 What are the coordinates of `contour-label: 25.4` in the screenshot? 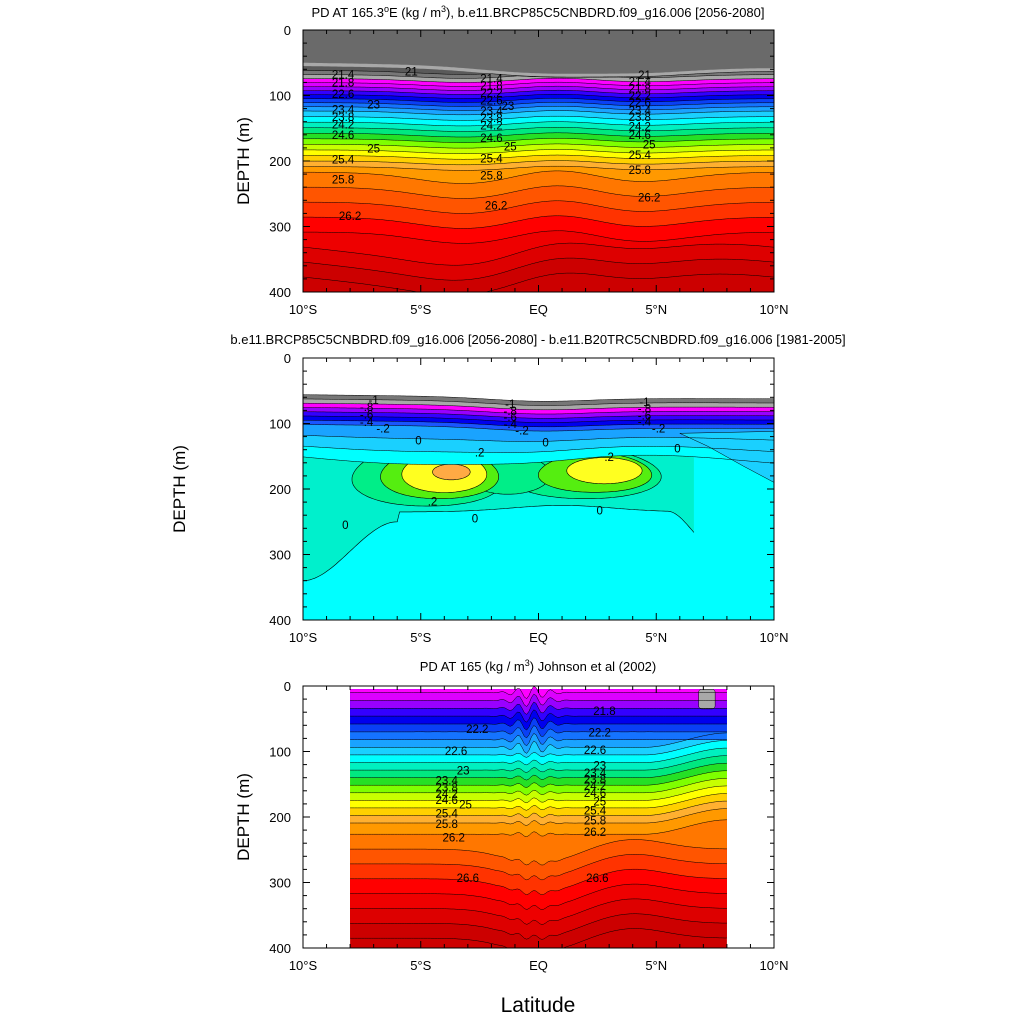 It's located at (491, 159).